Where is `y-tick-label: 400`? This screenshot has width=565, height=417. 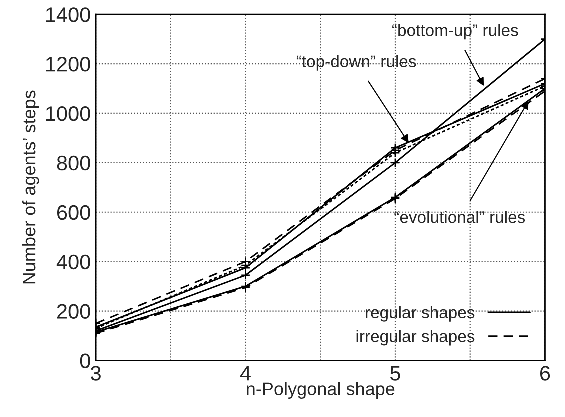 y-tick-label: 400 is located at coordinates (73, 262).